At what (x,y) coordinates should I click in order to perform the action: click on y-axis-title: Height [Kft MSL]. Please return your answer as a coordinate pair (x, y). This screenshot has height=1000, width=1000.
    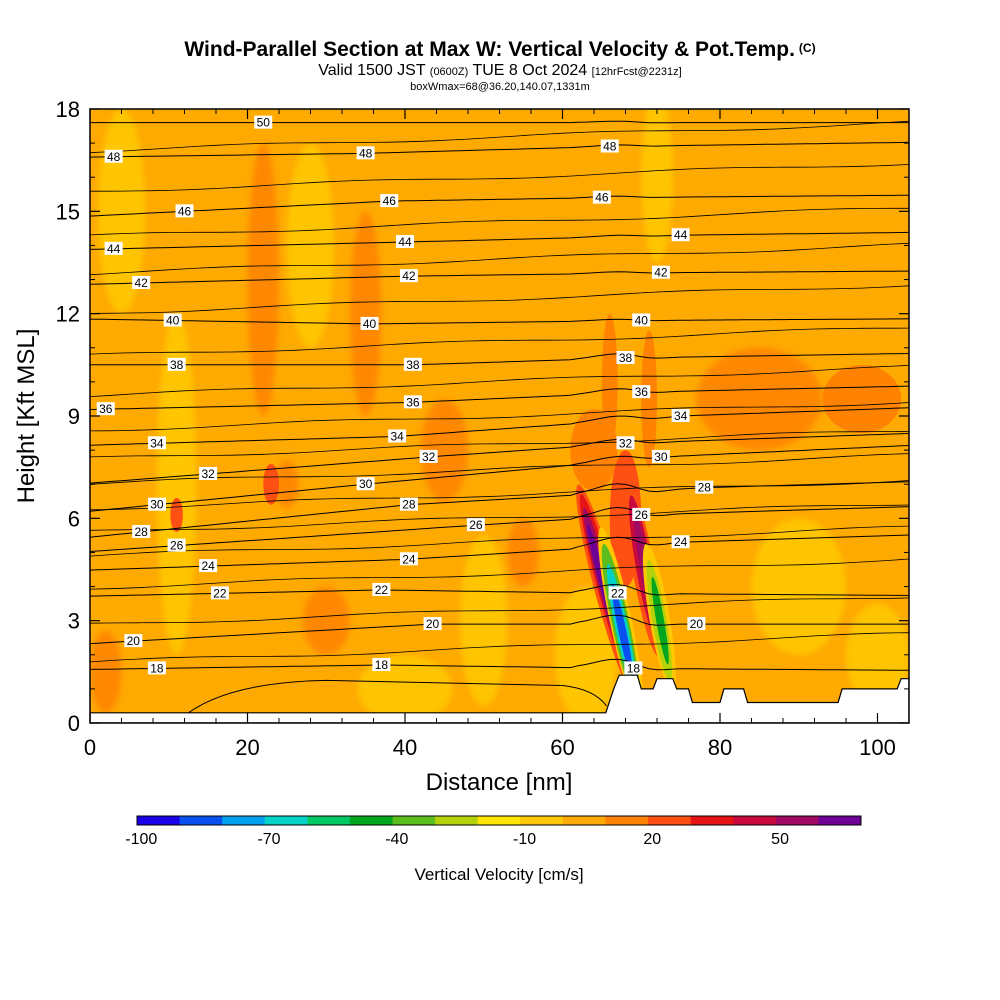
    Looking at the image, I should click on (26, 416).